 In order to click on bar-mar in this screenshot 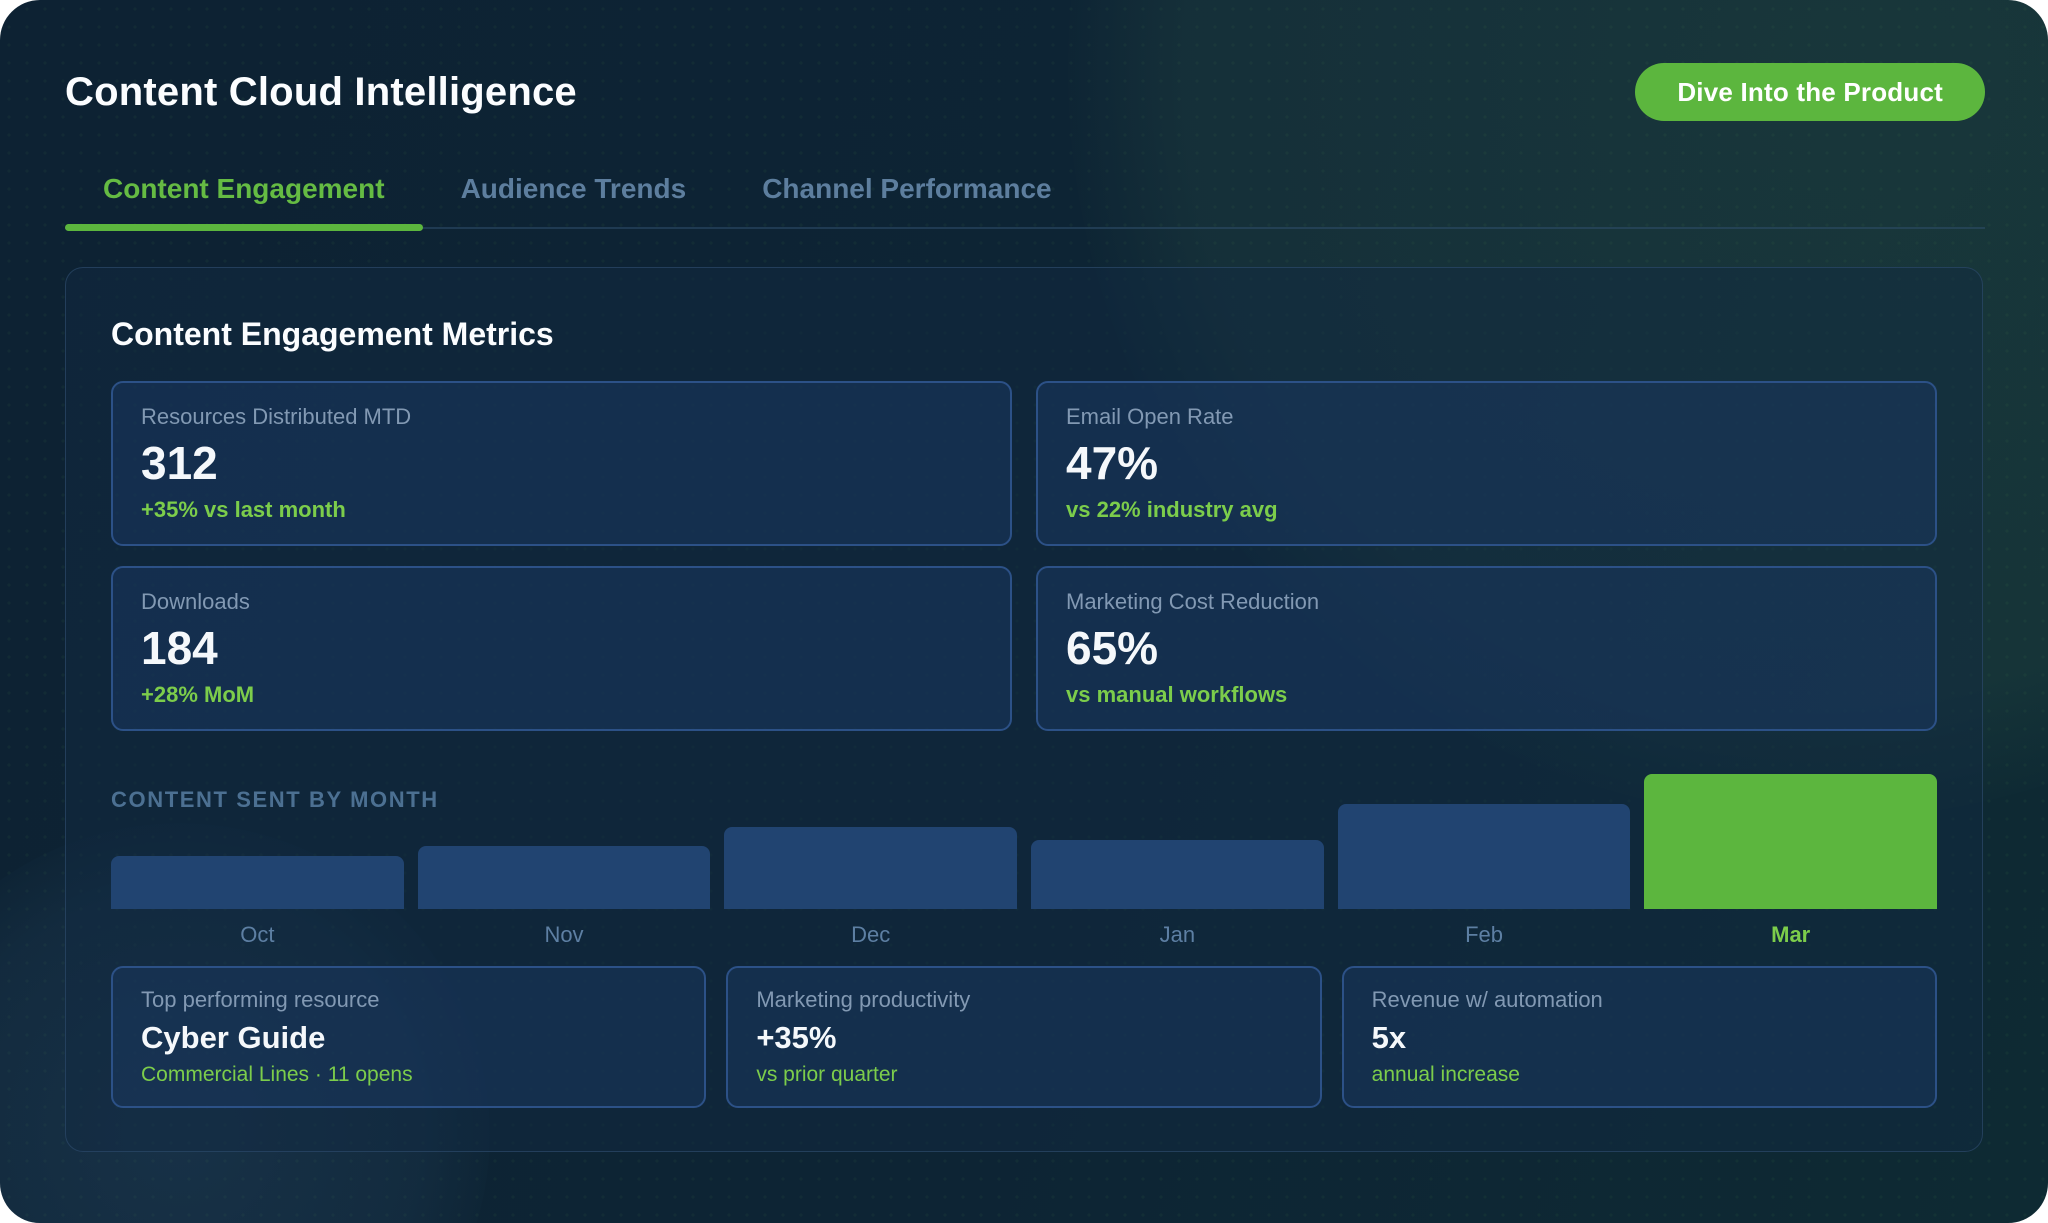, I will do `click(1791, 841)`.